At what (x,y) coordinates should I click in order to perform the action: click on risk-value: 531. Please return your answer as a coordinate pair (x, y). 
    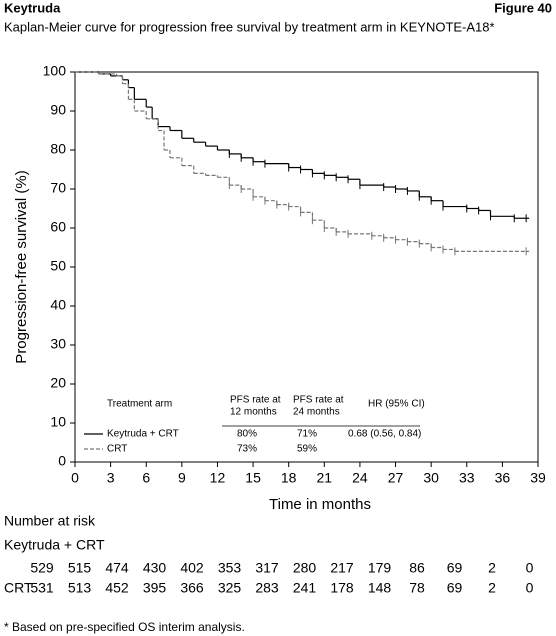
    Looking at the image, I should click on (42, 588).